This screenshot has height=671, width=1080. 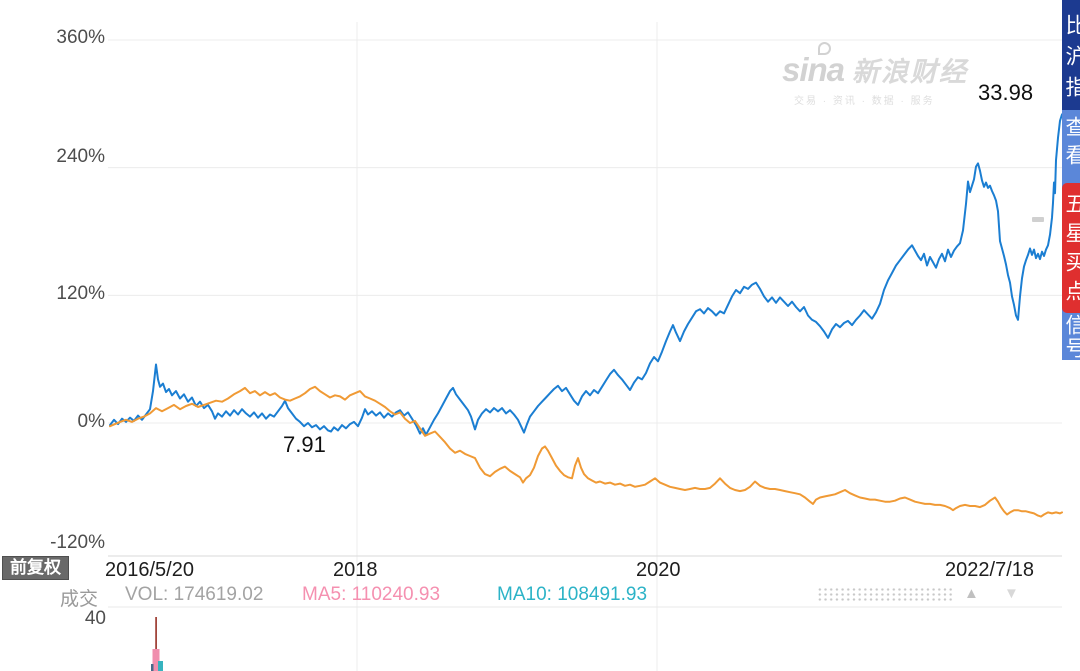 I want to click on zoom-in-arrow: ▲, so click(x=971, y=593).